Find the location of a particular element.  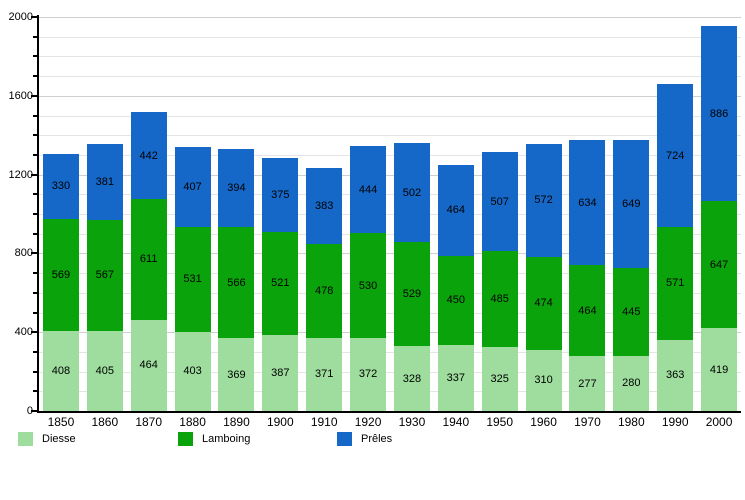

bar-segment-diesse: 371 is located at coordinates (324, 374).